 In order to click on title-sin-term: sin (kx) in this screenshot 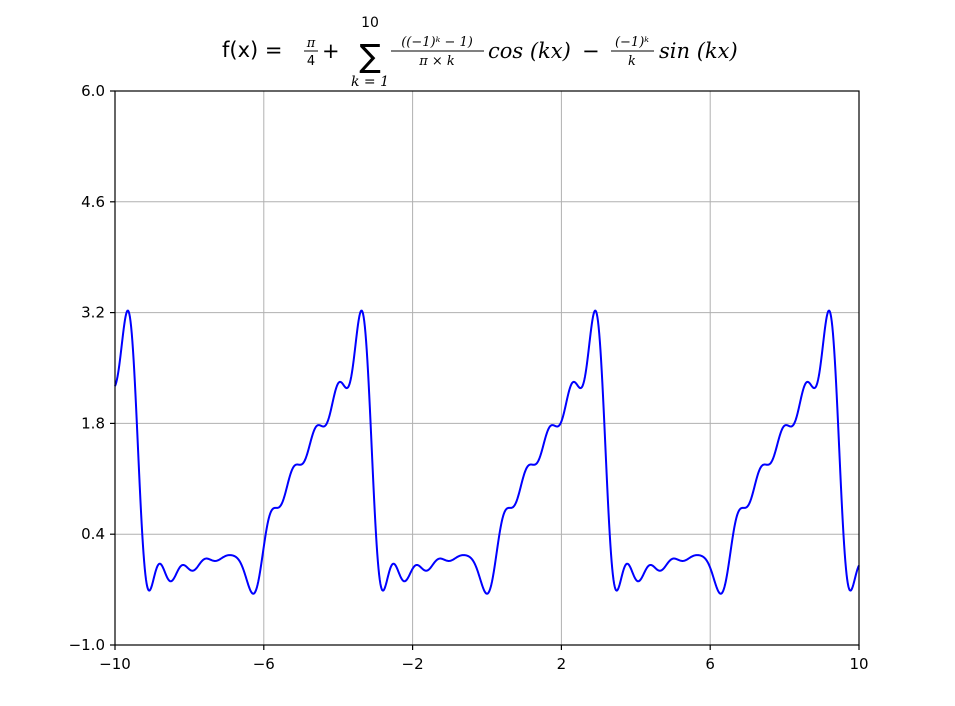, I will do `click(698, 51)`.